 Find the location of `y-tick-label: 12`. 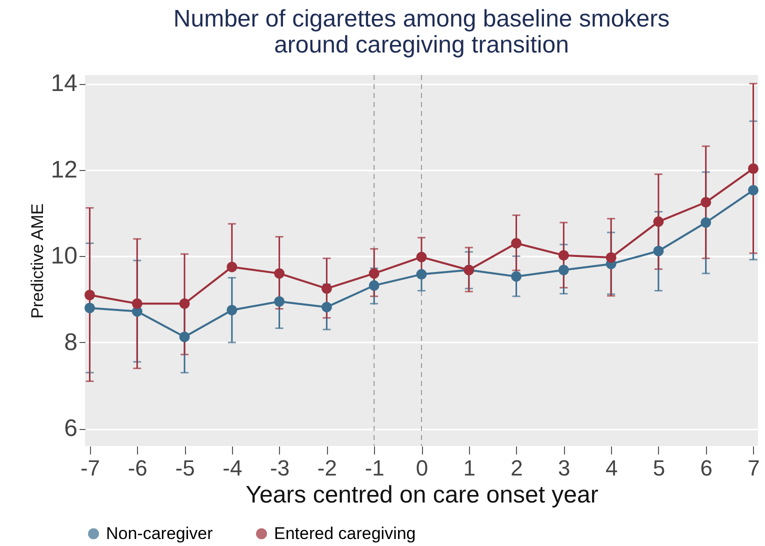

y-tick-label: 12 is located at coordinates (64, 170).